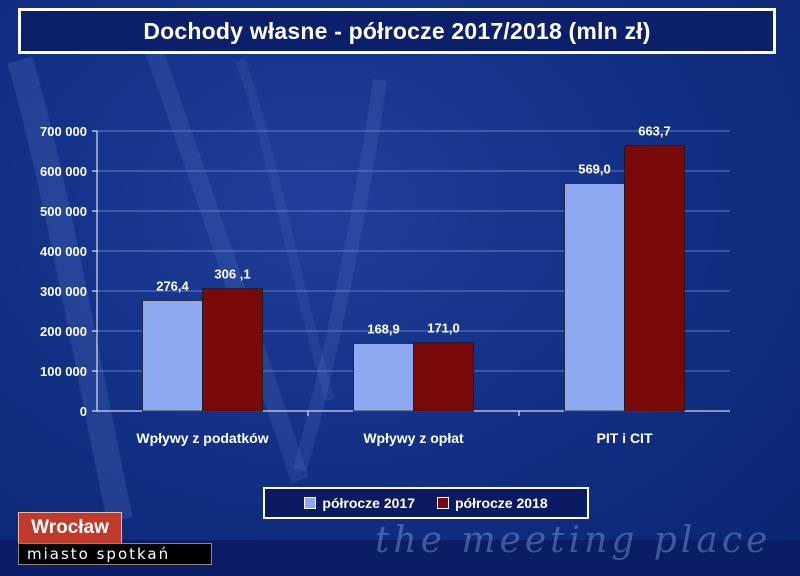 The image size is (800, 576). Describe the element at coordinates (383, 328) in the screenshot. I see `data-label: 168,9` at that location.